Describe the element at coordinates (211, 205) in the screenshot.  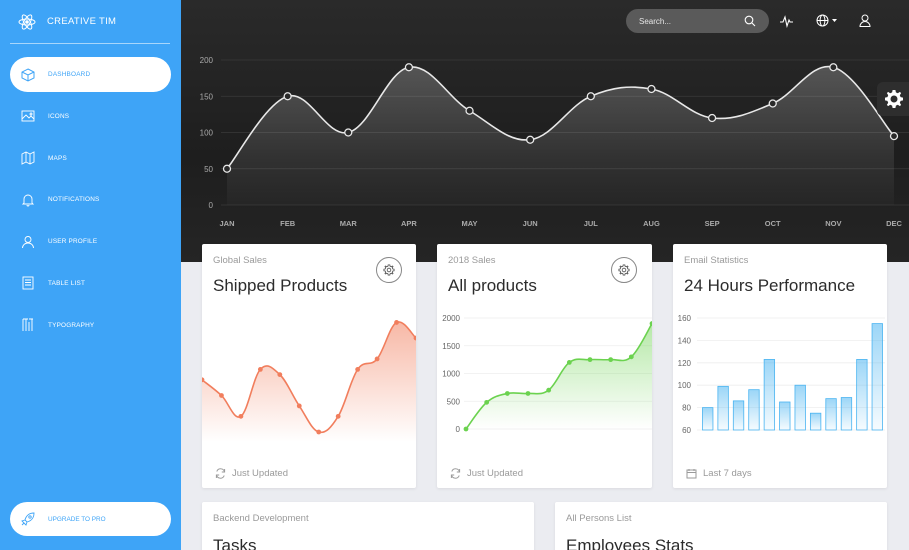
I see `y-tick-label: 0` at that location.